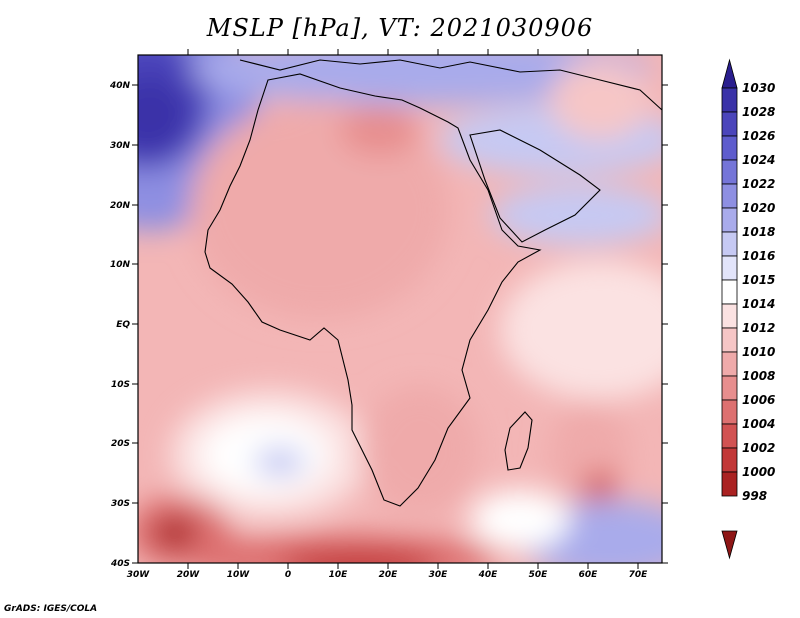 This screenshot has height=618, width=800. Describe the element at coordinates (120, 146) in the screenshot. I see `lat-label: 30N` at that location.